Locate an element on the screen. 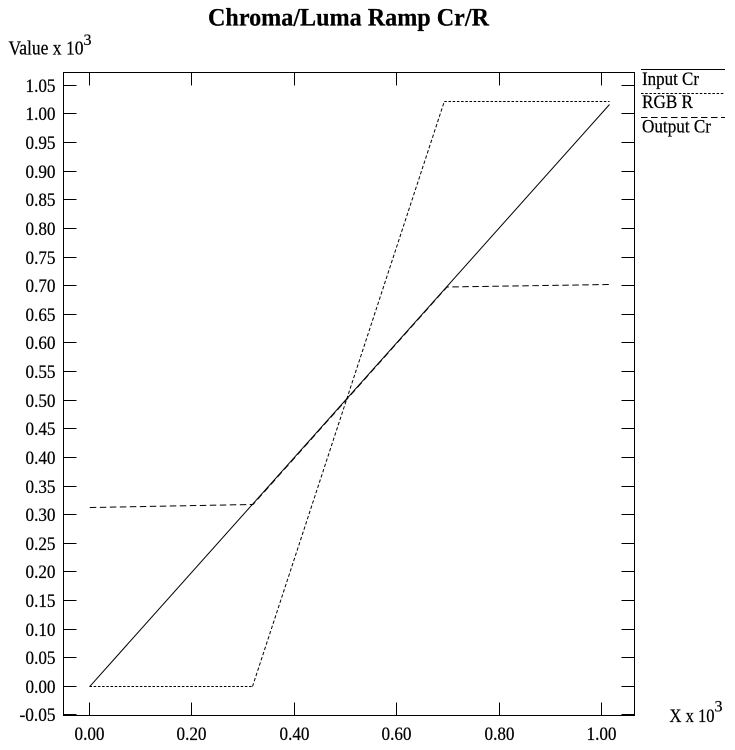 This screenshot has height=750, width=735. svg-text: 0.30 is located at coordinates (41, 516).